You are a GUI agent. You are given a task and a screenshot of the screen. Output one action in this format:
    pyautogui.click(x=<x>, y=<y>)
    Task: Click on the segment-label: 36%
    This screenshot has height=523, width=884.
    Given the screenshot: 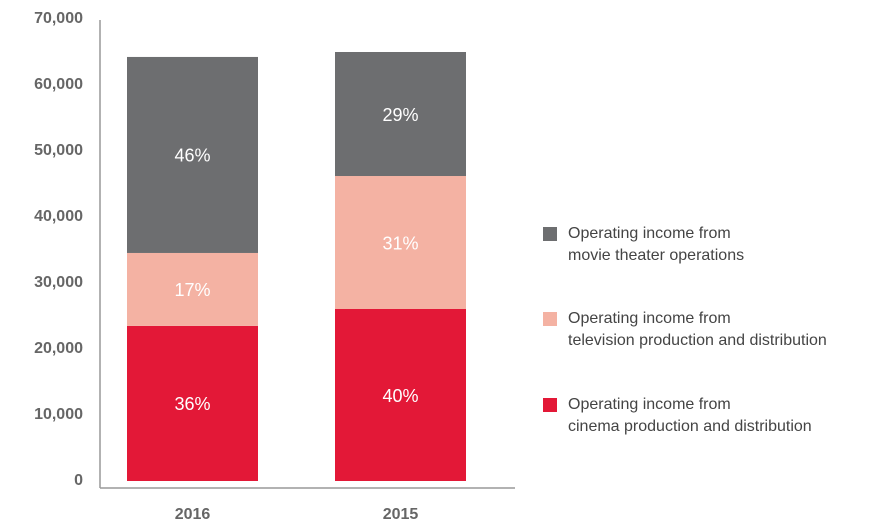 What is the action you would take?
    pyautogui.click(x=192, y=404)
    